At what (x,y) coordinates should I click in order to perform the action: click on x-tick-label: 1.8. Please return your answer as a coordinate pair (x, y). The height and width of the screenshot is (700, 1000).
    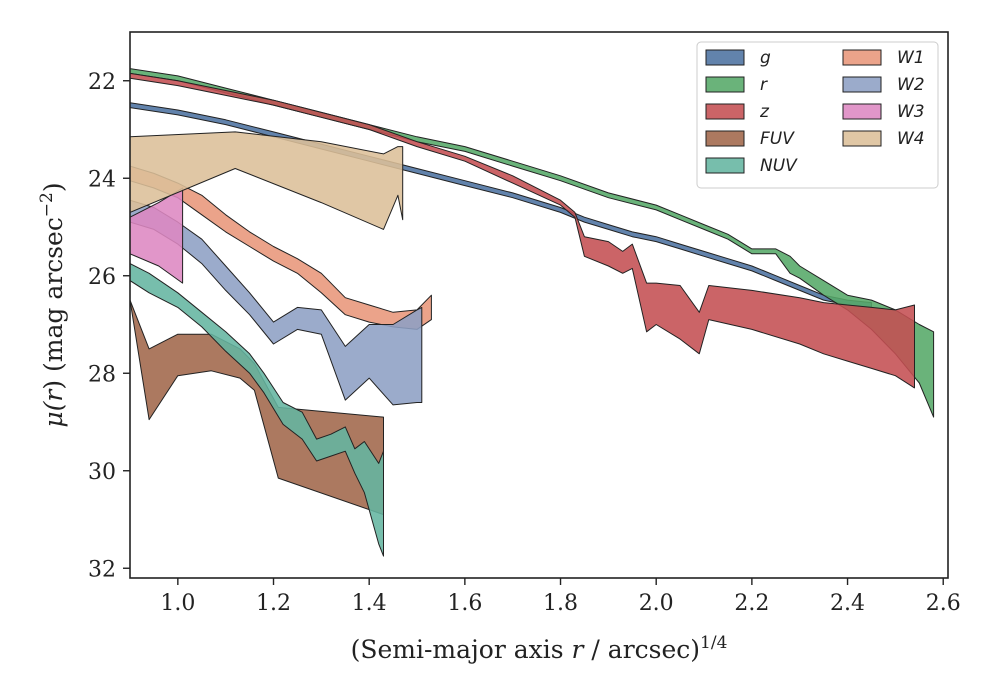
    Looking at the image, I should click on (560, 603).